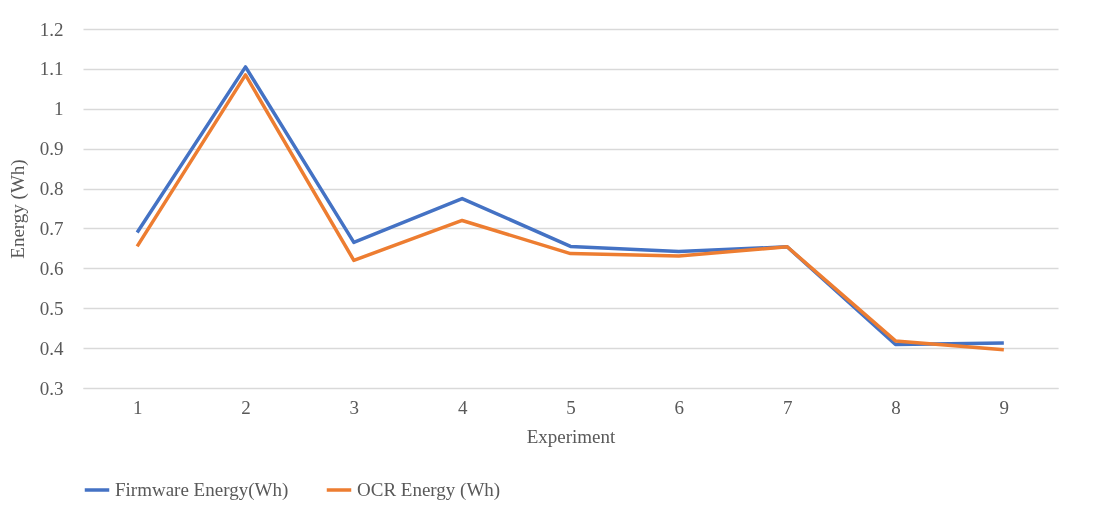 The width and height of the screenshot is (1117, 527). Describe the element at coordinates (896, 407) in the screenshot. I see `x-tick-label: 8` at that location.